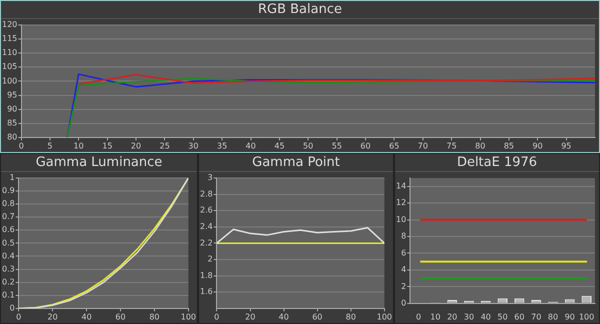  What do you see at coordinates (206, 291) in the screenshot?
I see `y-tick-label: 1.6` at bounding box center [206, 291].